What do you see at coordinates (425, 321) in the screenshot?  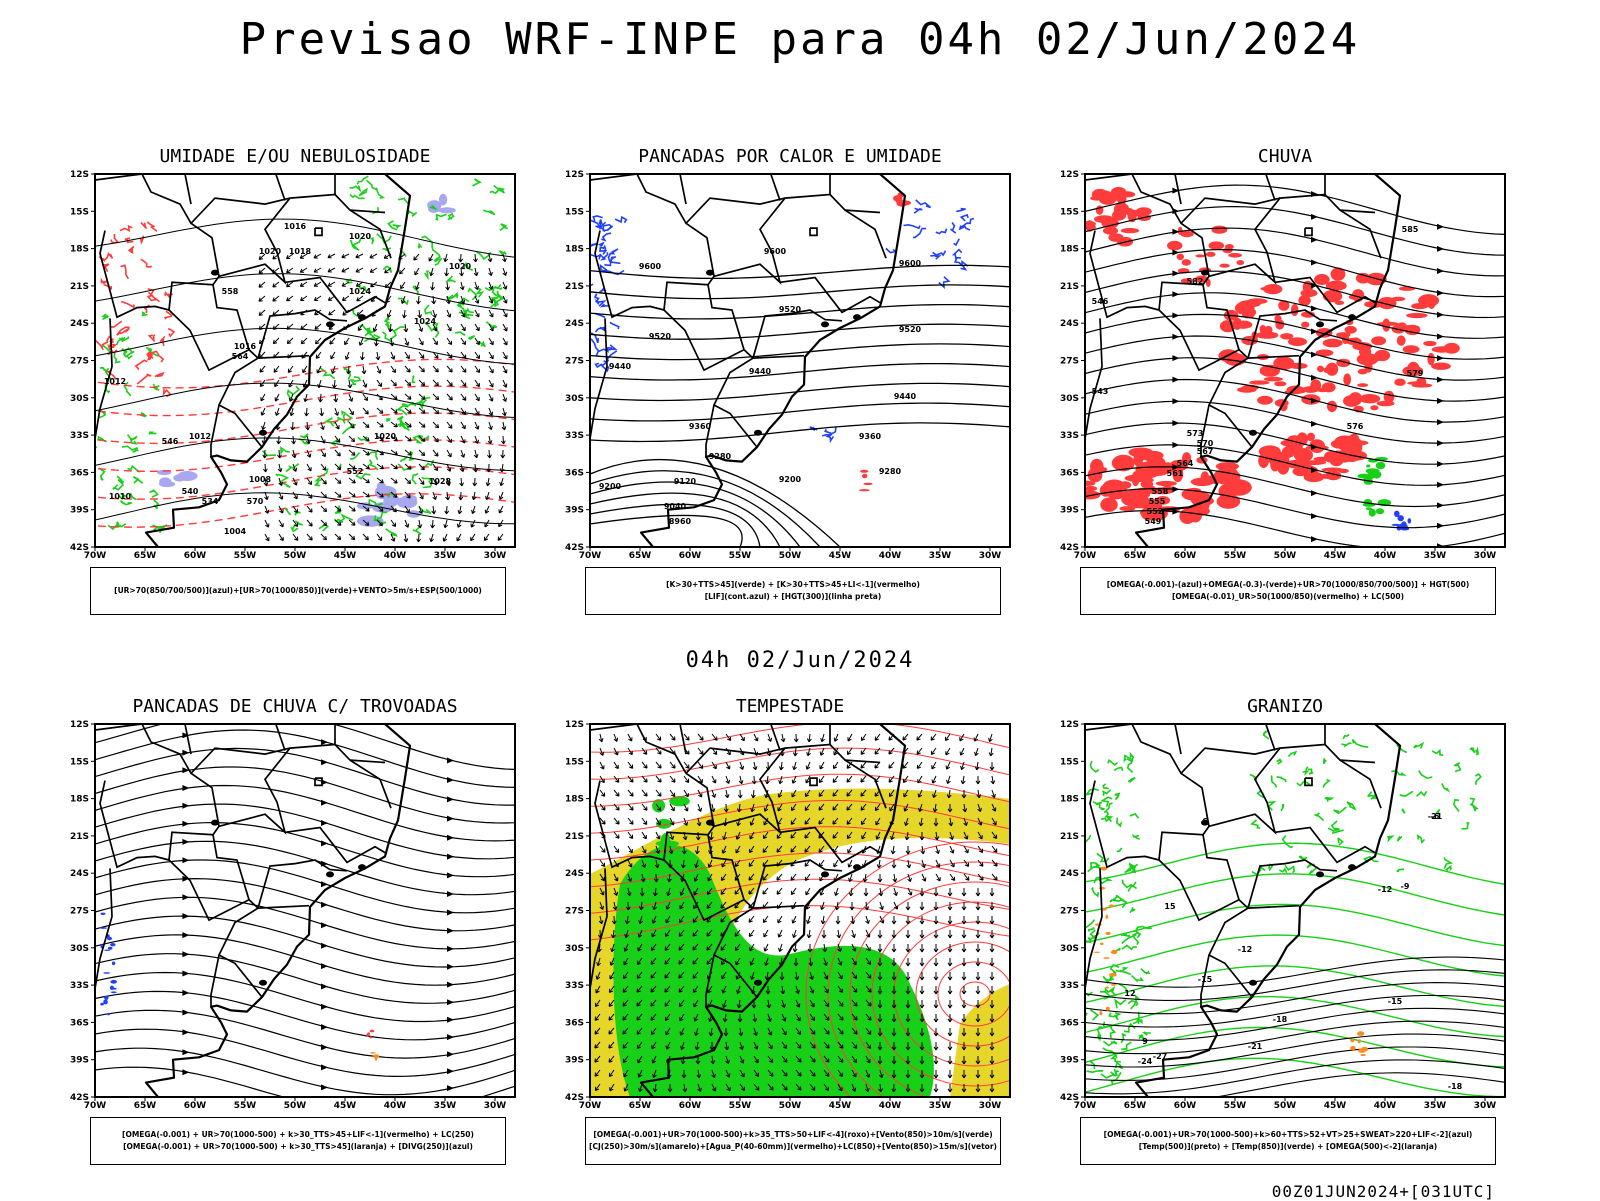 I see `contour-label: 1024` at bounding box center [425, 321].